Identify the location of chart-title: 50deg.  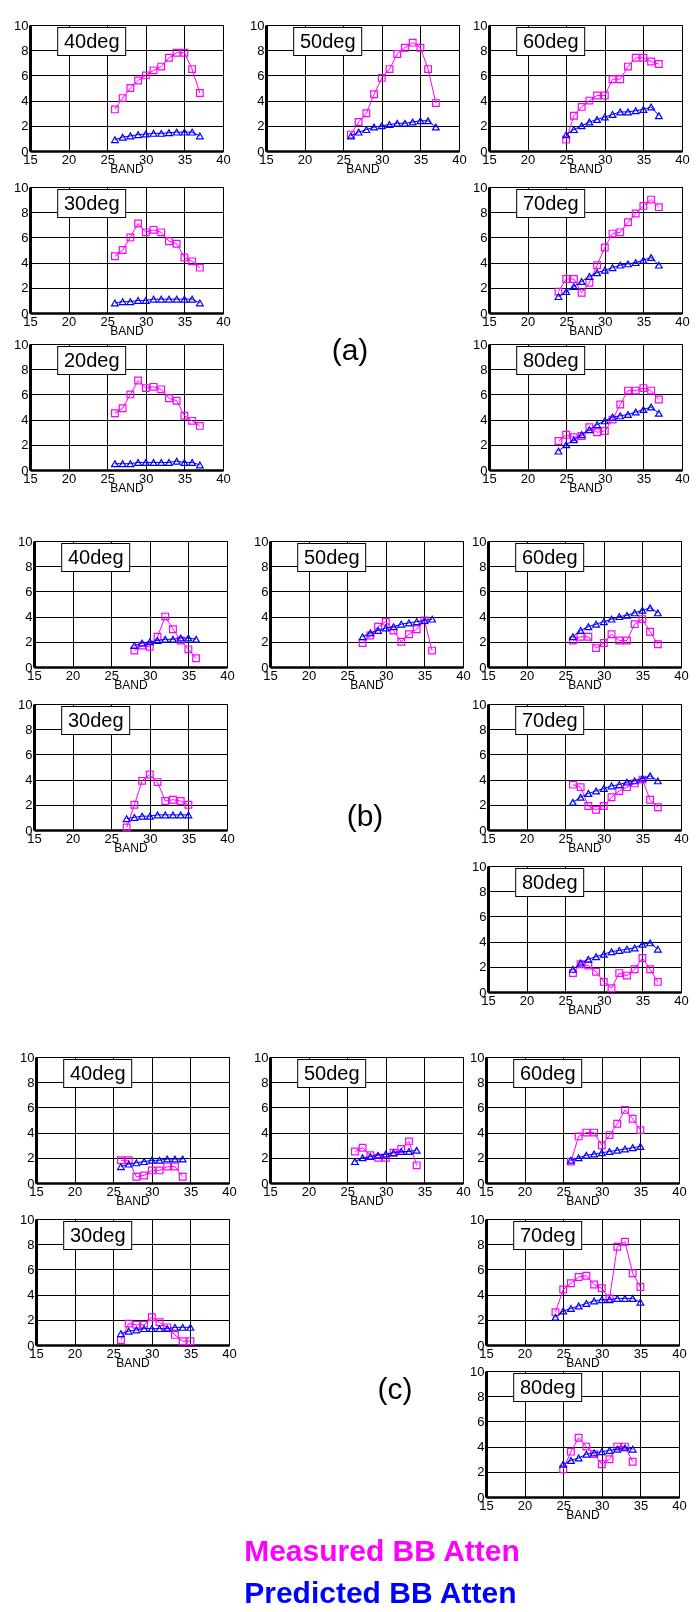
(331, 1073).